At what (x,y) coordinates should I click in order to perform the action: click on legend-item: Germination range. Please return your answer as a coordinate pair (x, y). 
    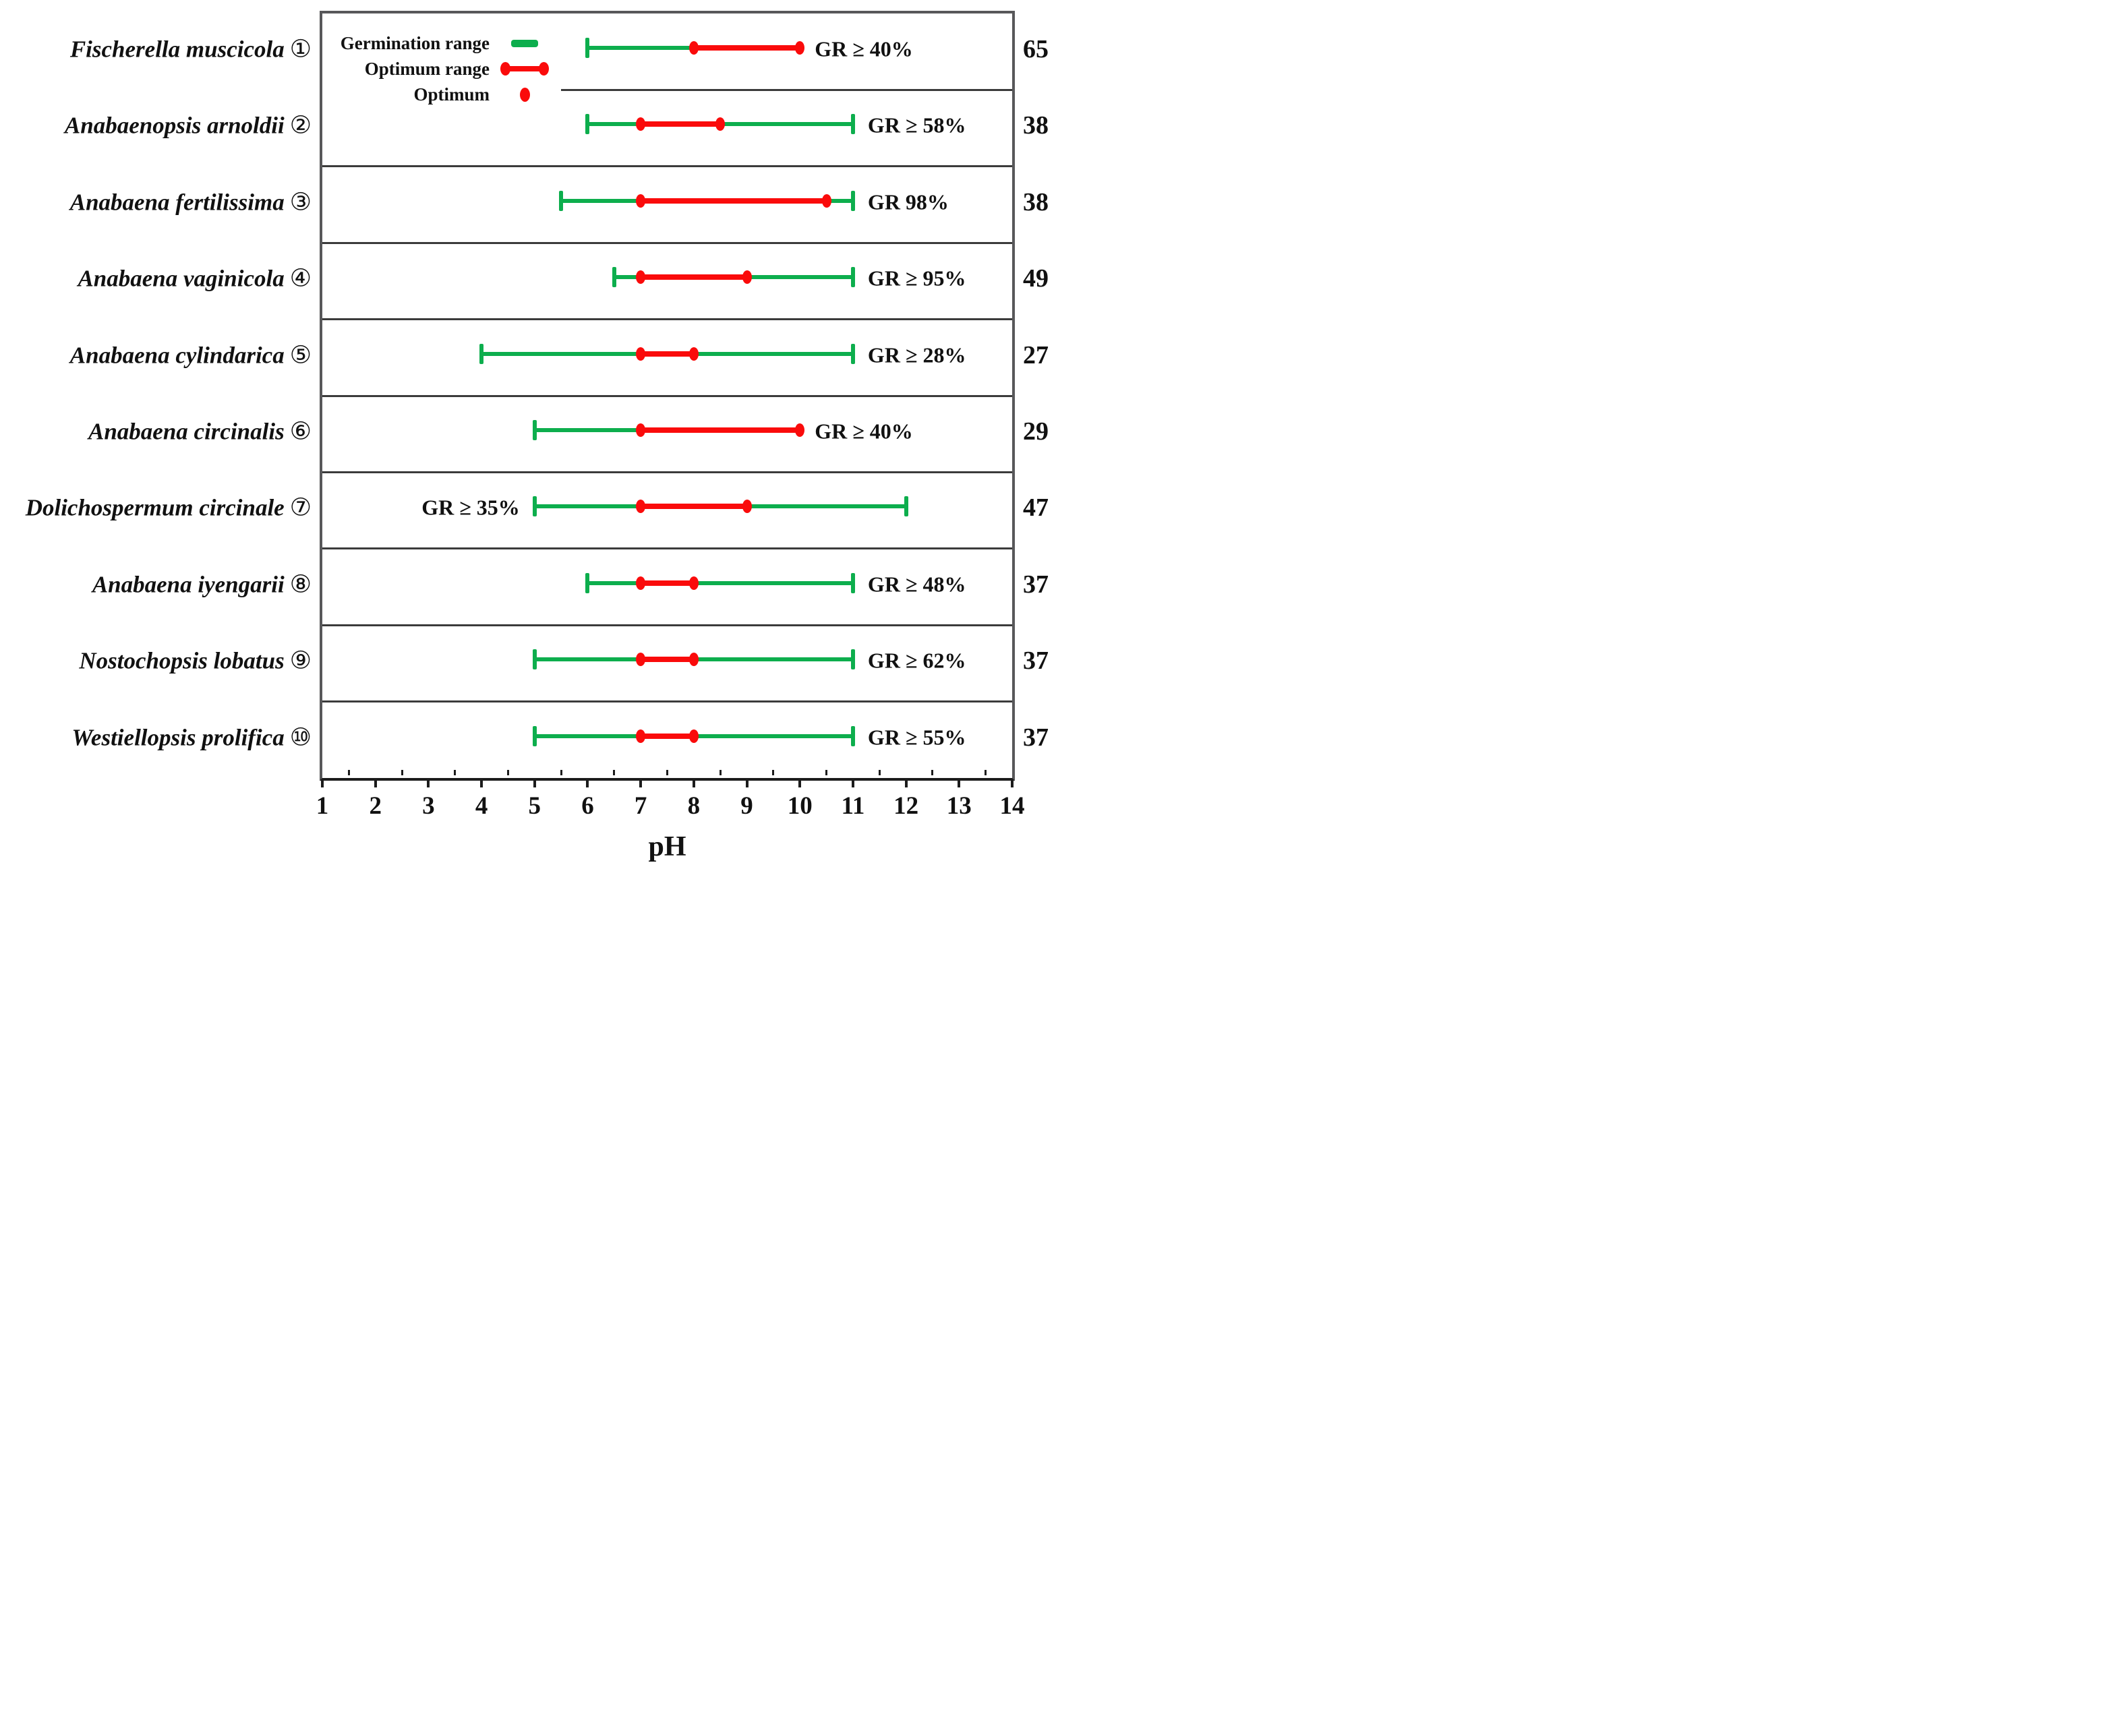
    Looking at the image, I should click on (439, 43).